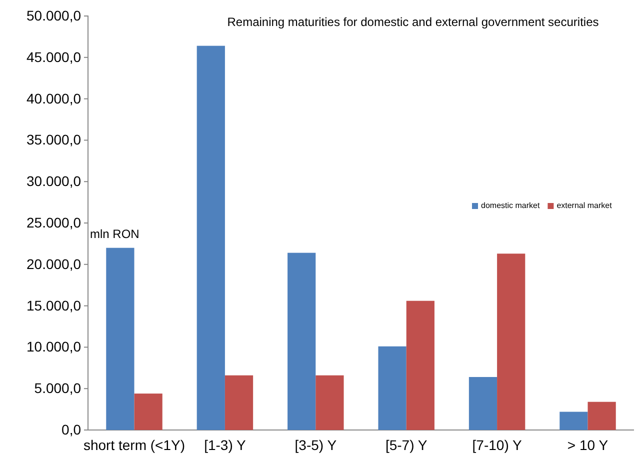  I want to click on y-tick-label: 45.000,0, so click(54, 56).